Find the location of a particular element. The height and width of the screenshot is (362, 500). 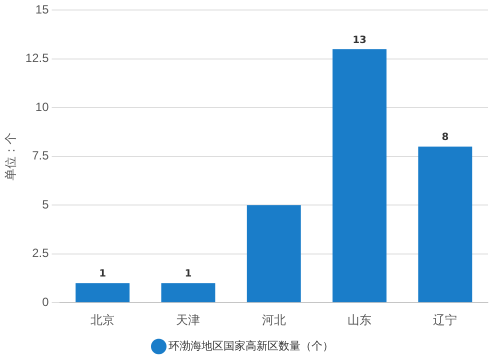

x-tick-label: 河北 is located at coordinates (274, 320).